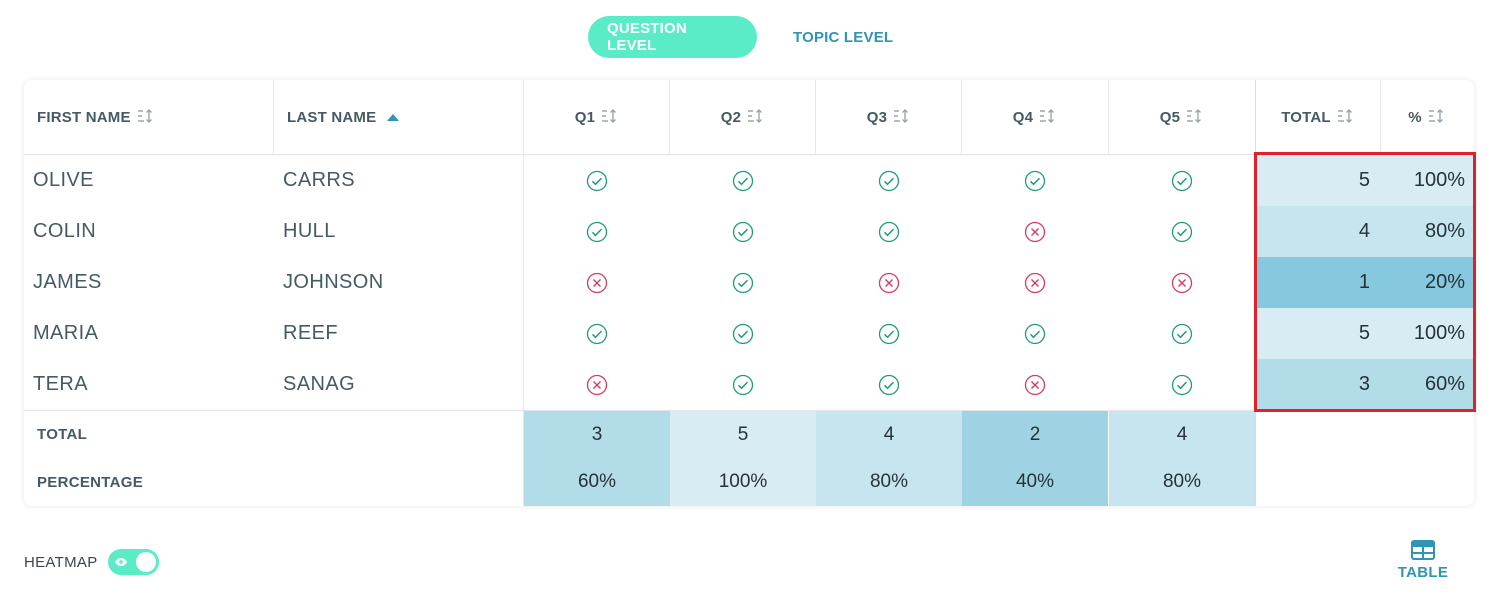 This screenshot has height=603, width=1501. I want to click on last-name-cell: JOHNSON, so click(333, 282).